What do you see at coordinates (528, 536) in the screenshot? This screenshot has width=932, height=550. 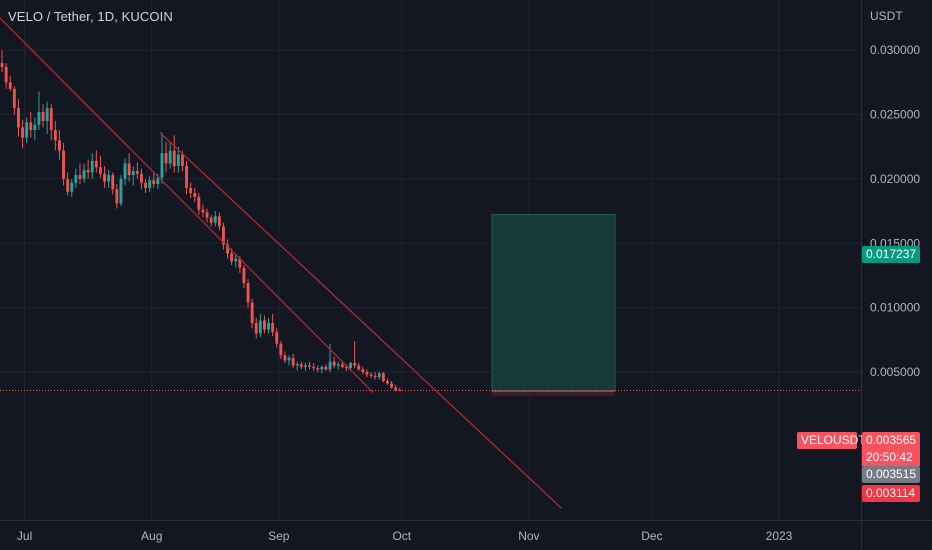 I see `x-tick-label: Nov` at bounding box center [528, 536].